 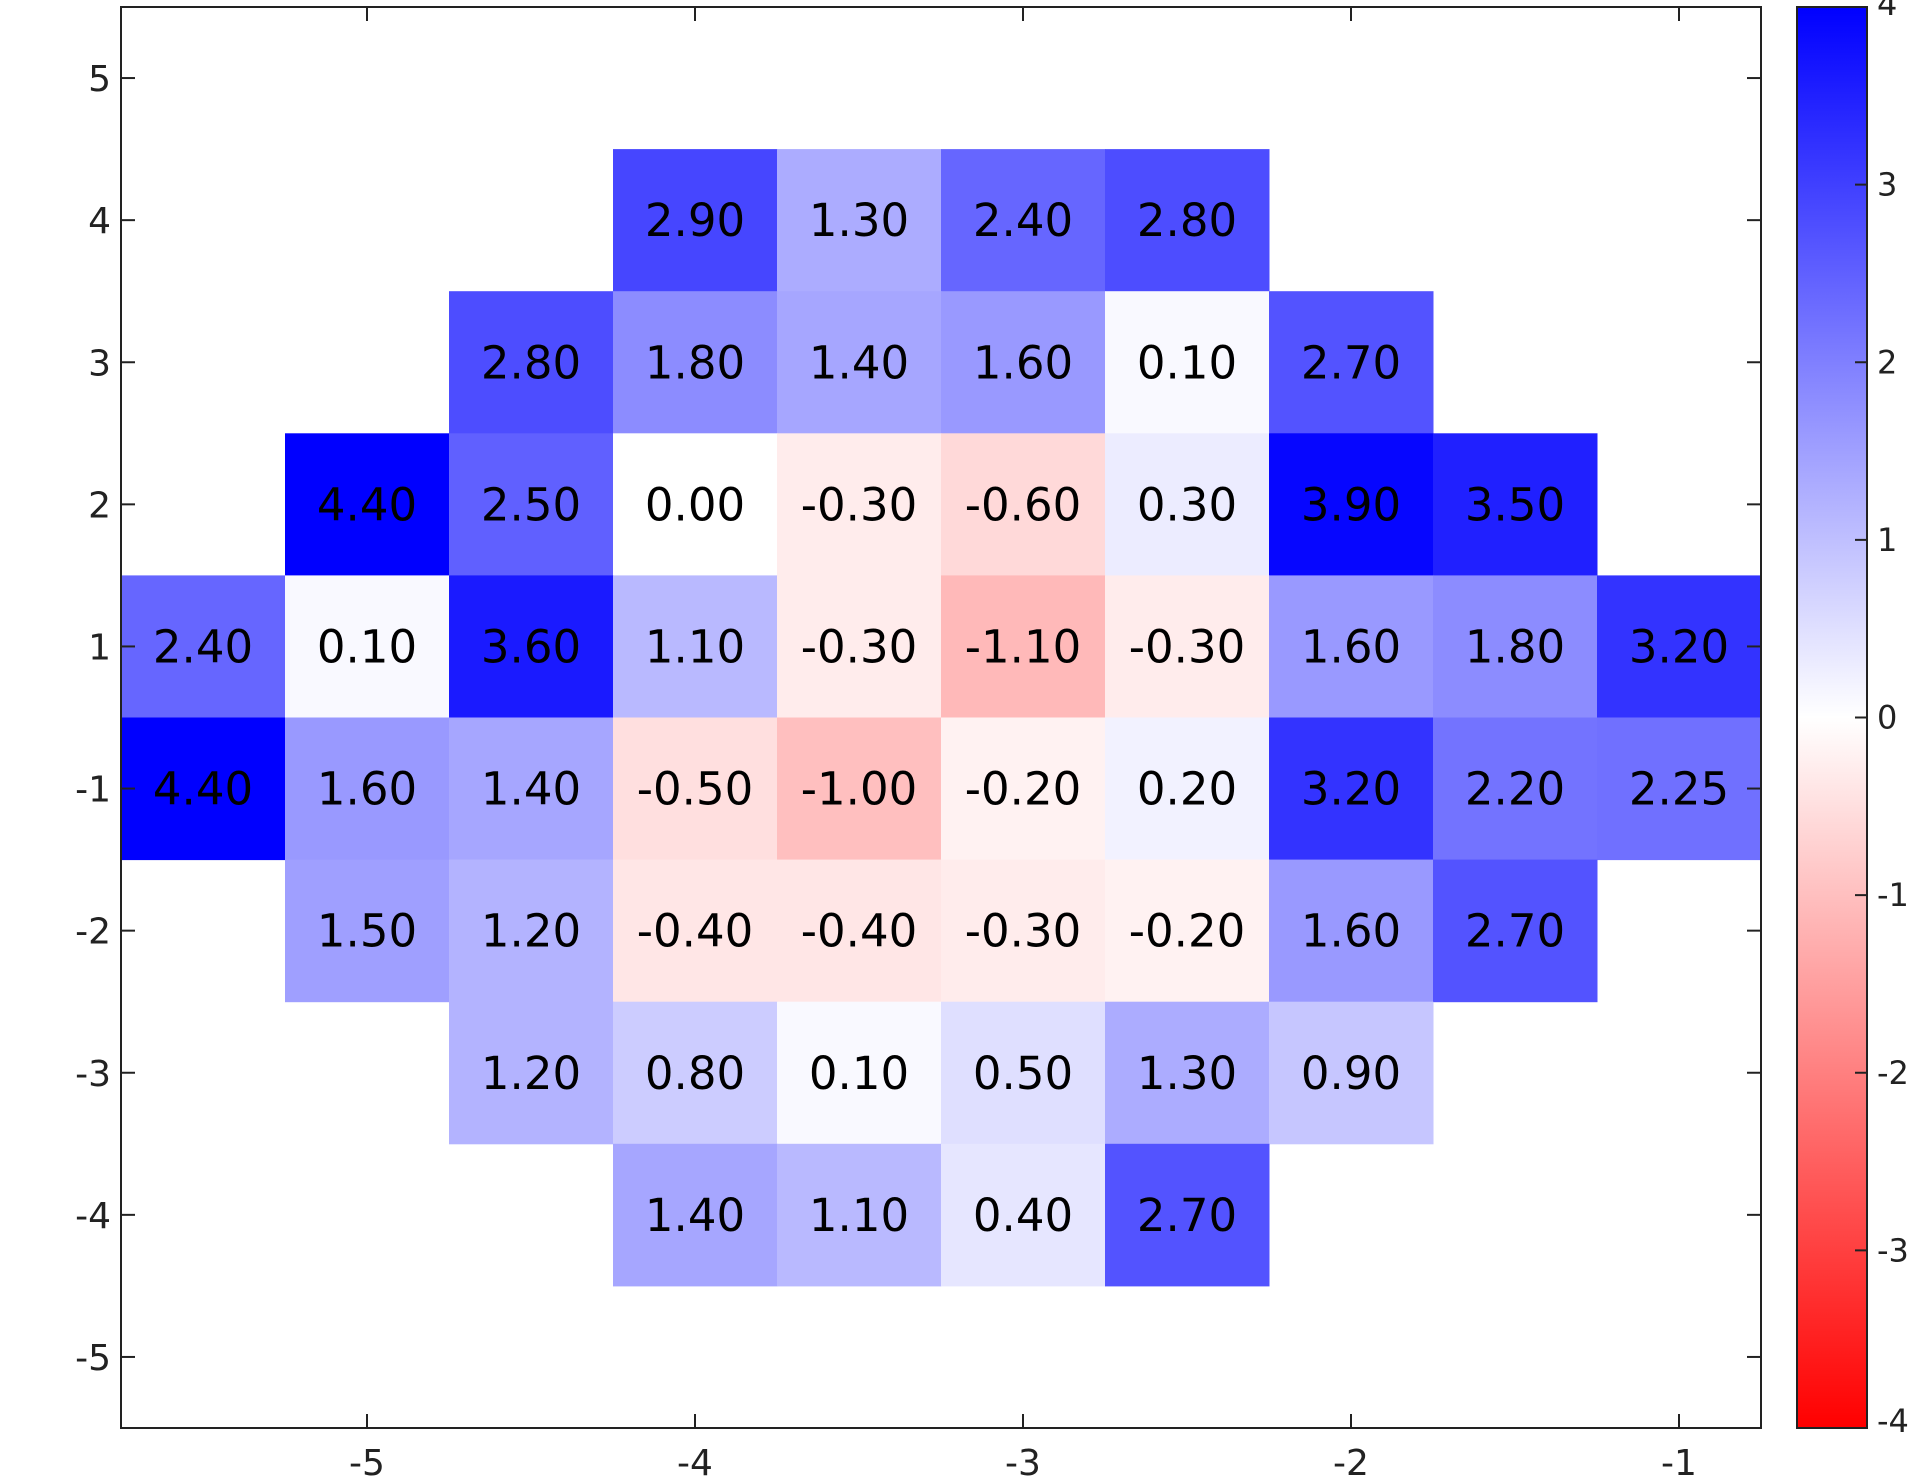 I want to click on colorbar-tick-label: 0, so click(x=1887, y=718).